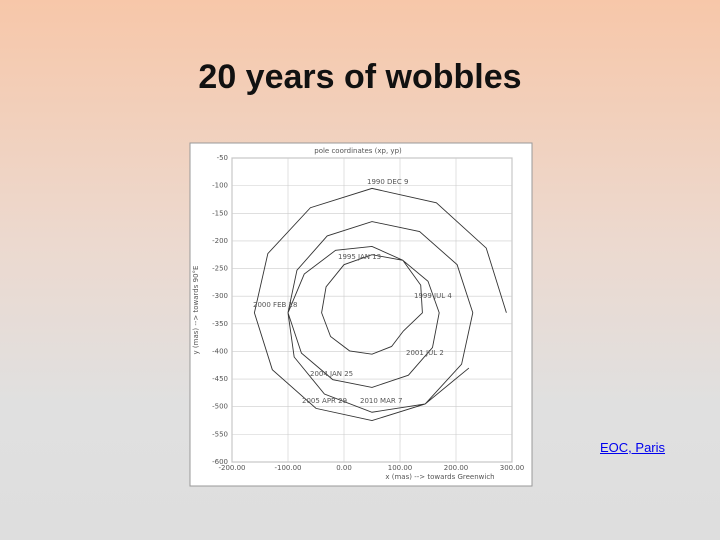  I want to click on y-tick-label: -150, so click(220, 213).